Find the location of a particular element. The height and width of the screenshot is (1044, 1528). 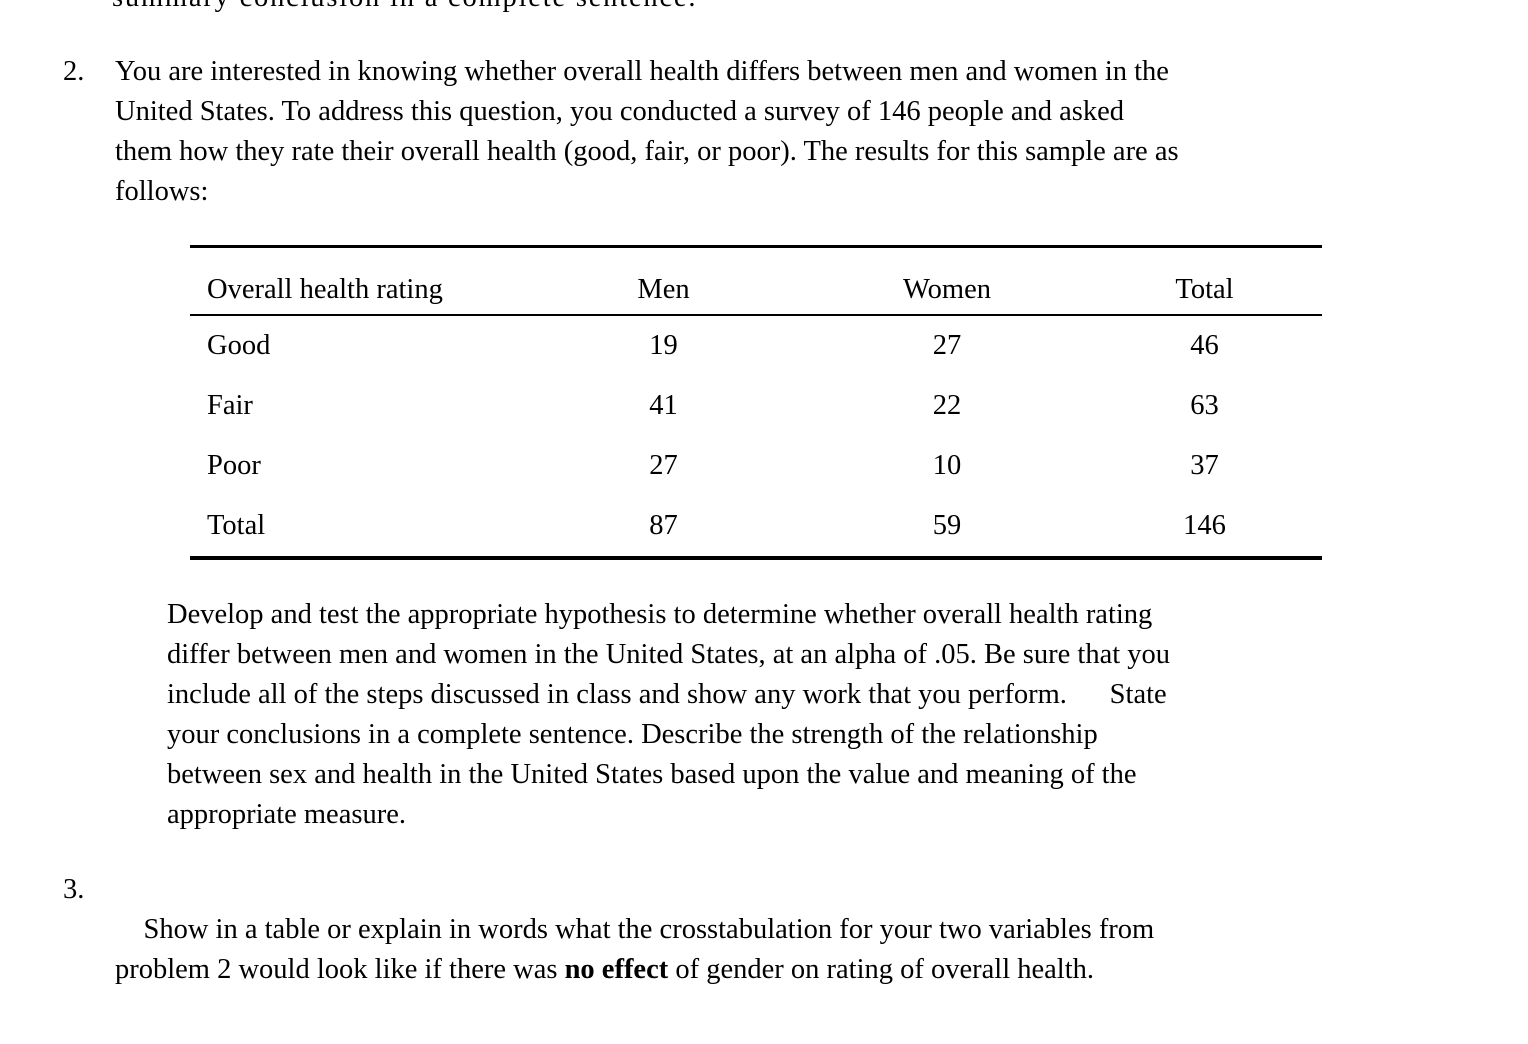

problem3-text-after: of gender on rating of overall health. is located at coordinates (881, 969).